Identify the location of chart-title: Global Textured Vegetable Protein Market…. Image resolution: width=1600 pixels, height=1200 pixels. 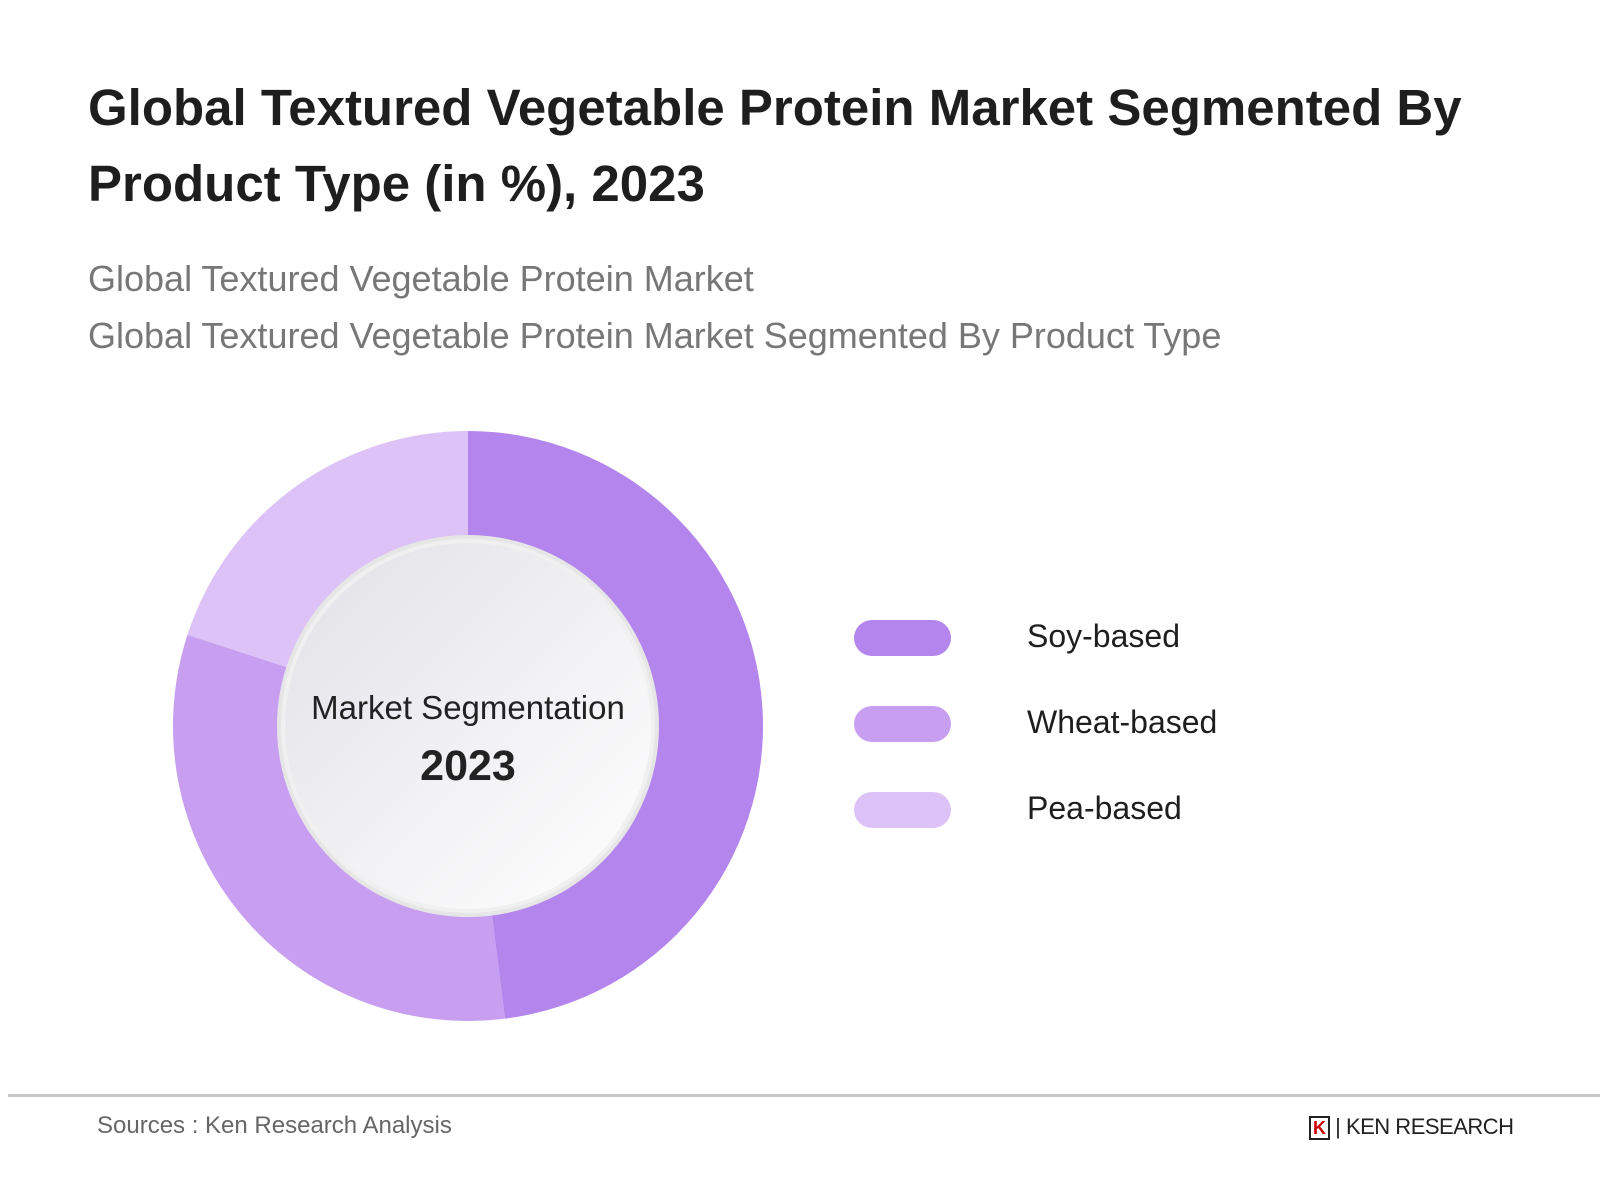
(775, 145).